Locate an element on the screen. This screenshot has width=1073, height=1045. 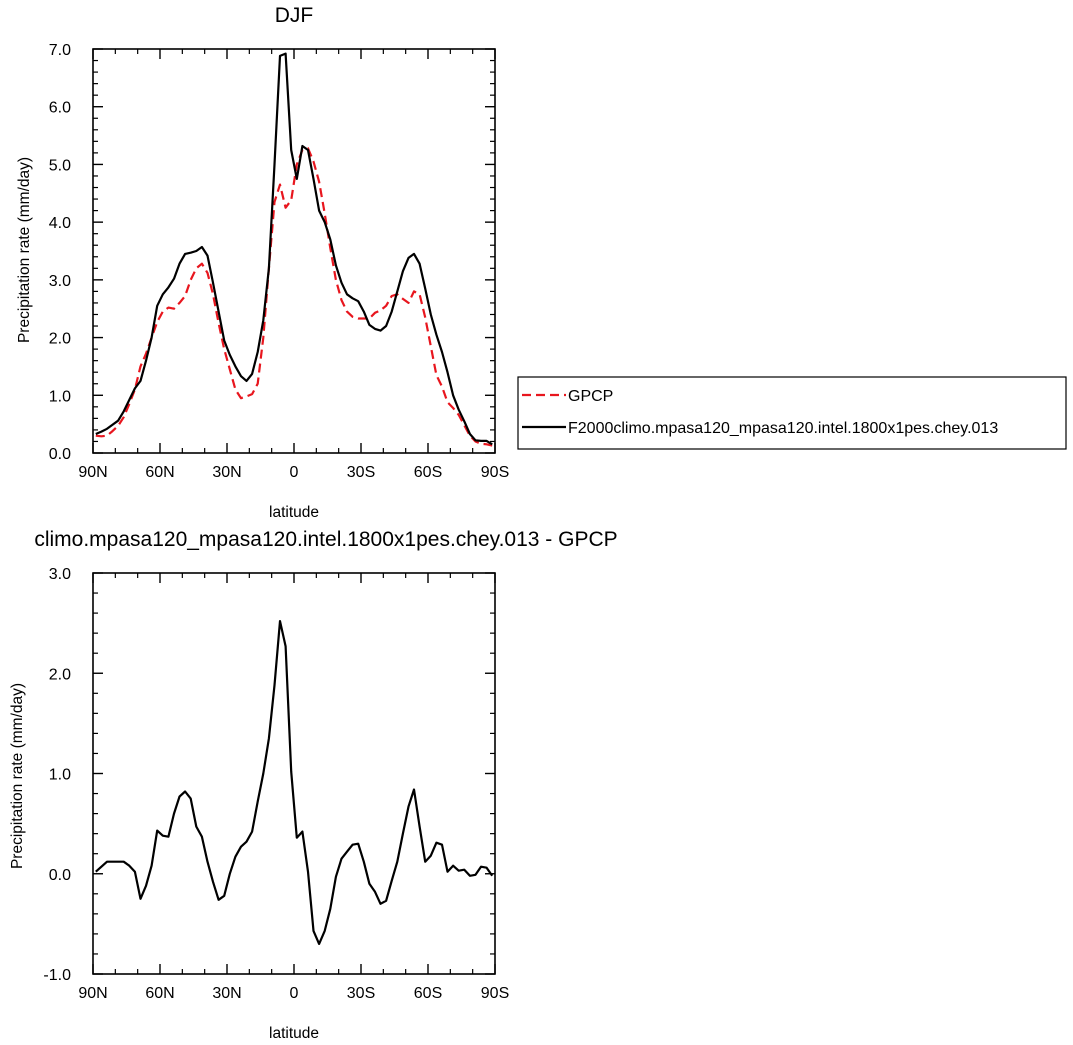
y-tick-label: -1.0 is located at coordinates (57, 975).